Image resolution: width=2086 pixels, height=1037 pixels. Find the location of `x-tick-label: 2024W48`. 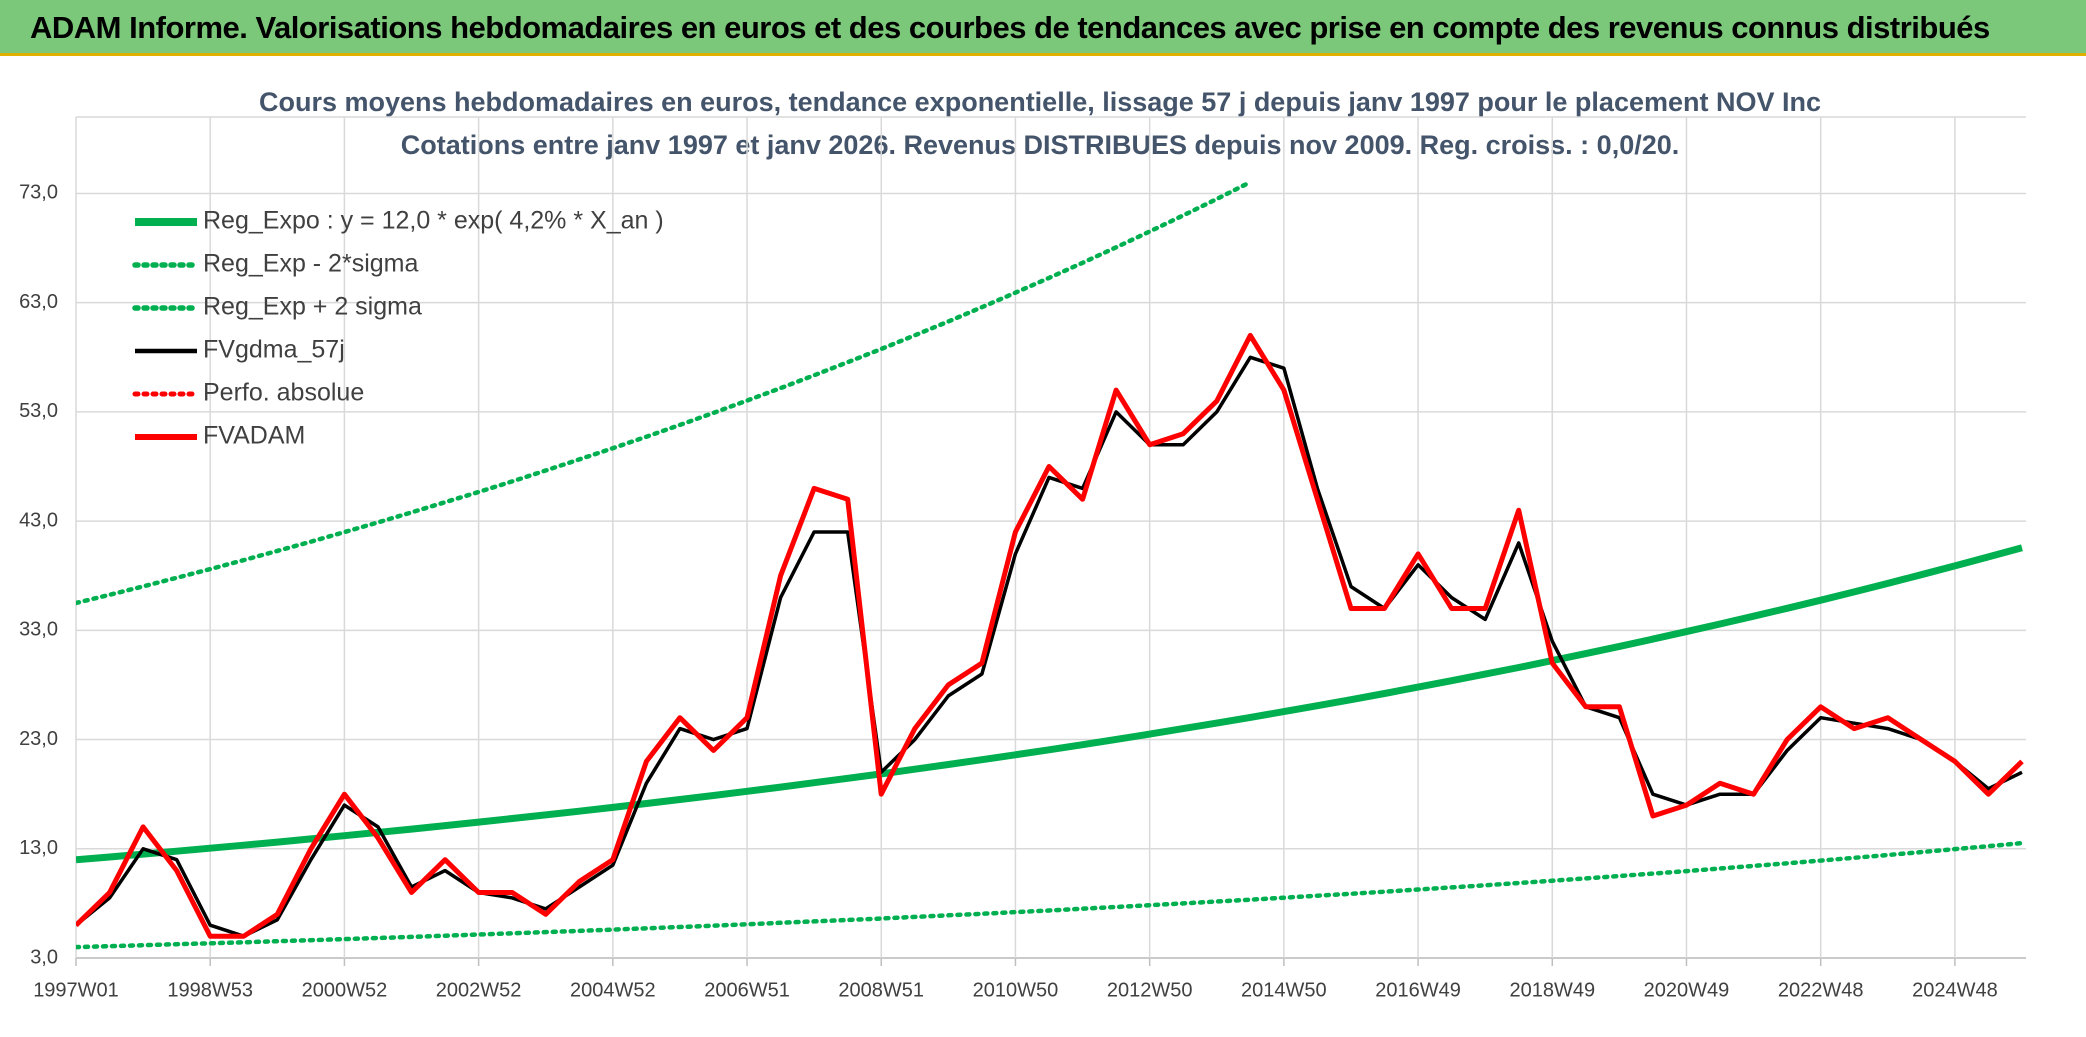

x-tick-label: 2024W48 is located at coordinates (1955, 990).